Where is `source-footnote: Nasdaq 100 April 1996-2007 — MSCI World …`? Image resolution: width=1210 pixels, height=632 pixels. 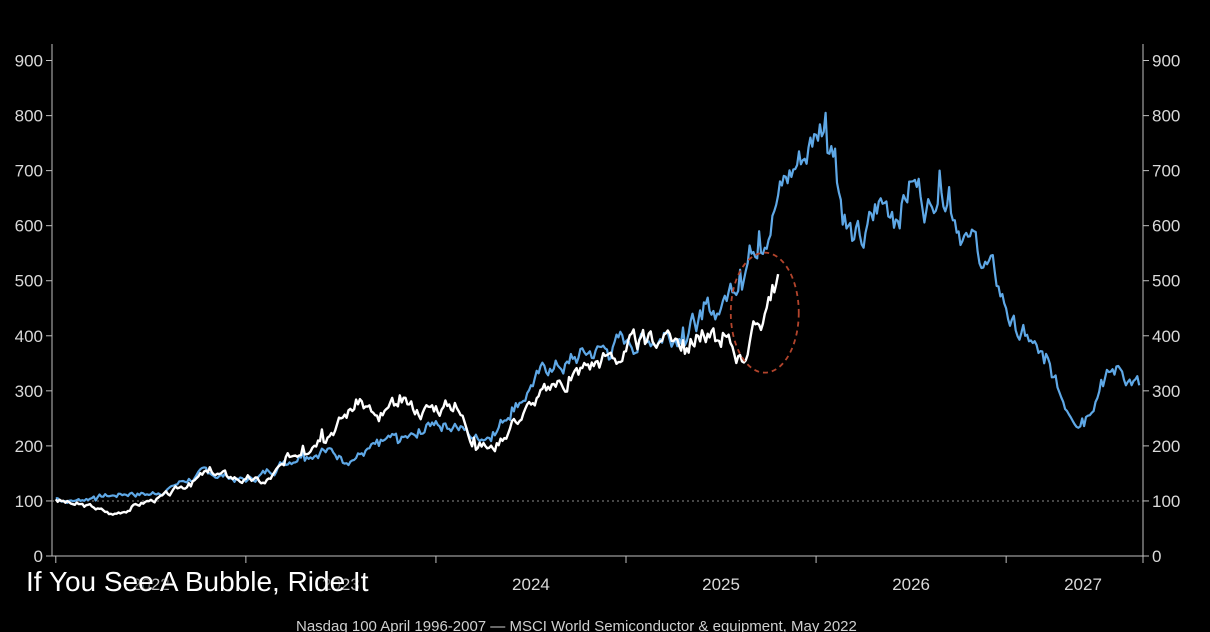
source-footnote: Nasdaq 100 April 1996-2007 — MSCI World … is located at coordinates (576, 625).